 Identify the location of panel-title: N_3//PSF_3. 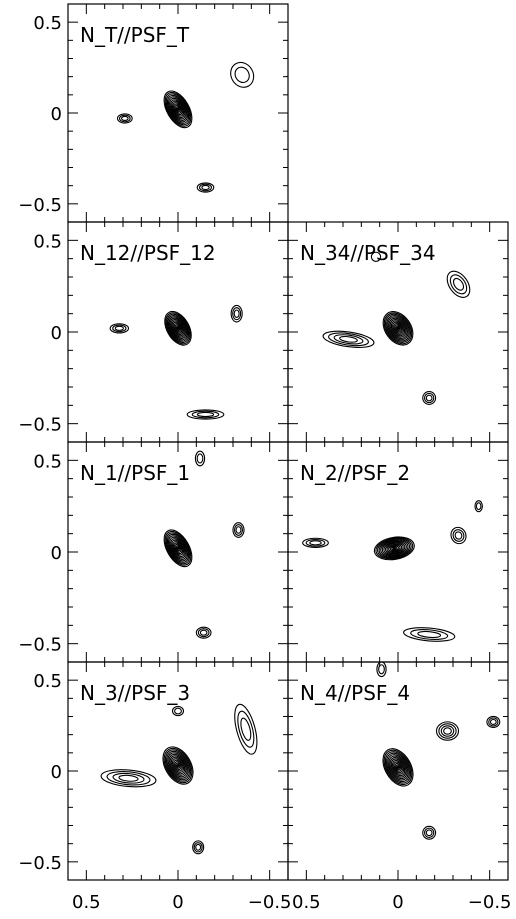
(135, 693).